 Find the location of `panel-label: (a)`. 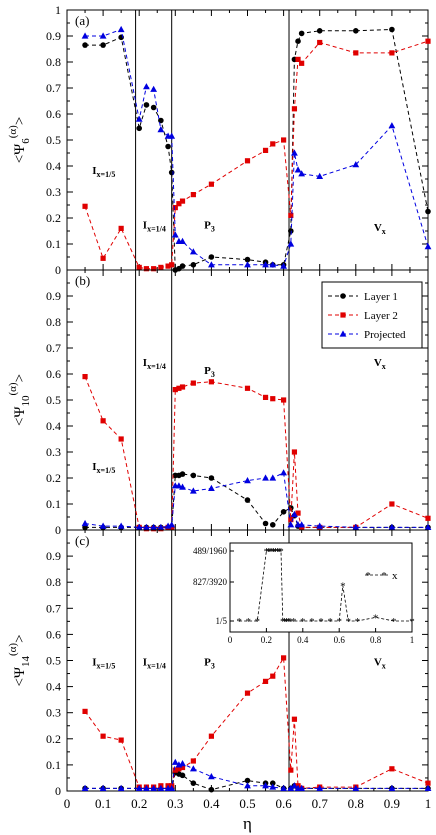

panel-label: (a) is located at coordinates (82, 20).